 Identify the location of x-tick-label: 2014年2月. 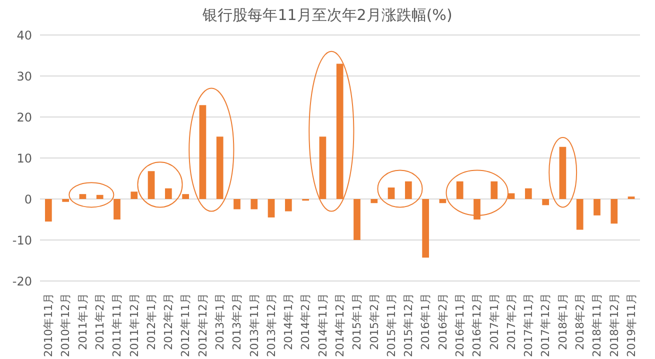
(305, 321).